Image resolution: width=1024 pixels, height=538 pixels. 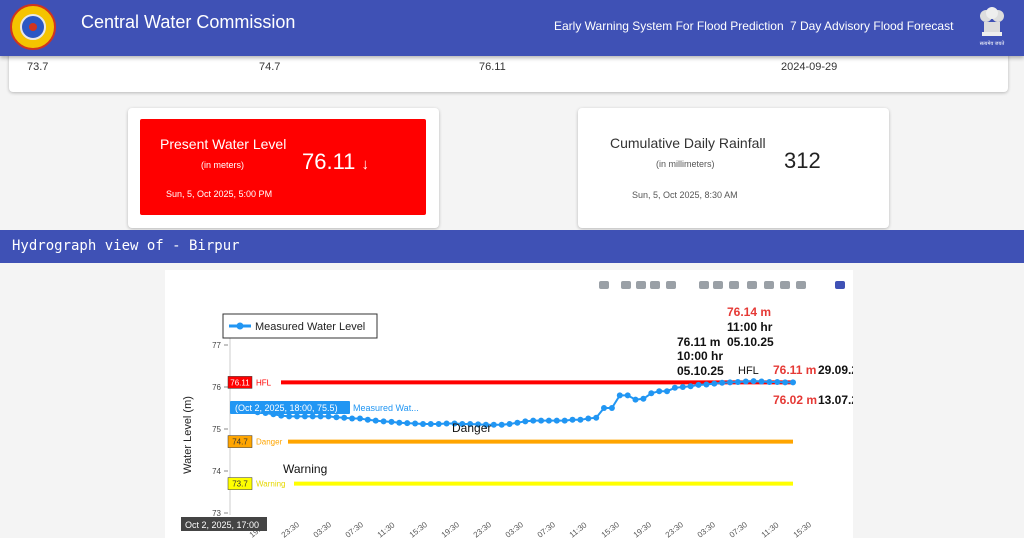 I want to click on legend-marker, so click(x=240, y=326).